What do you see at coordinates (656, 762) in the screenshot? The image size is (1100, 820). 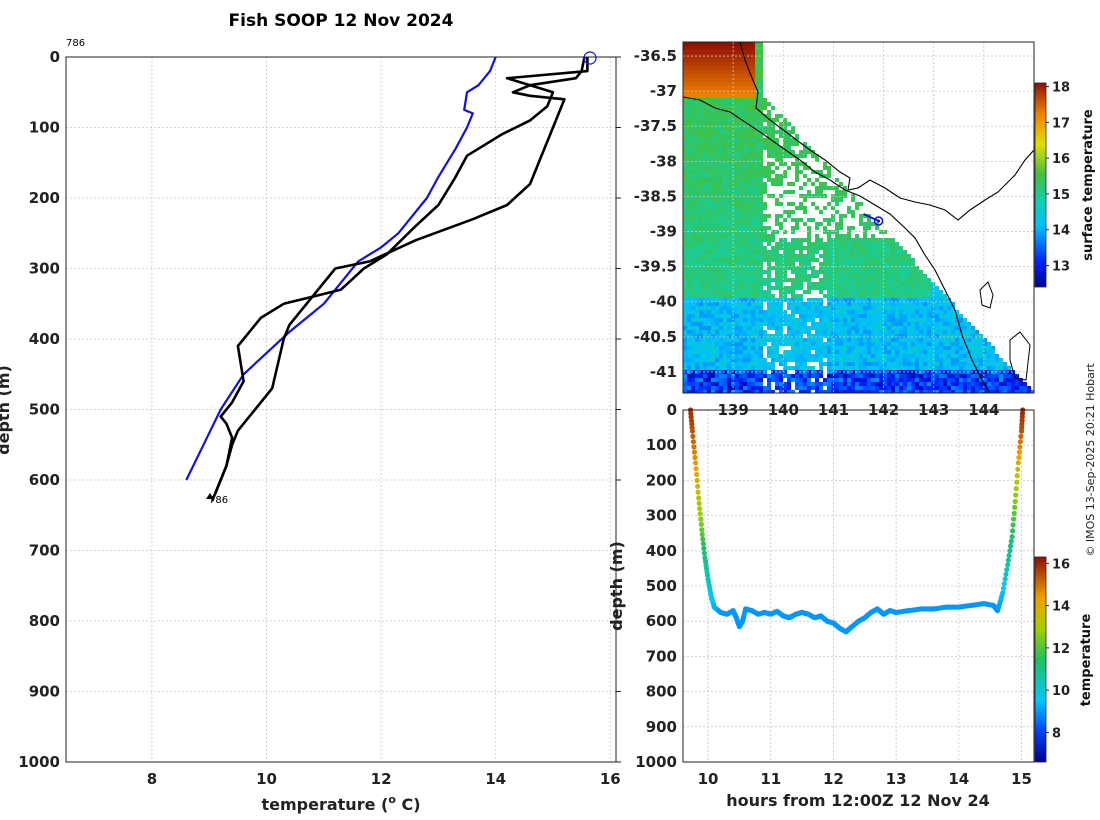 I see `depth-time-y-tick-label: 1000` at bounding box center [656, 762].